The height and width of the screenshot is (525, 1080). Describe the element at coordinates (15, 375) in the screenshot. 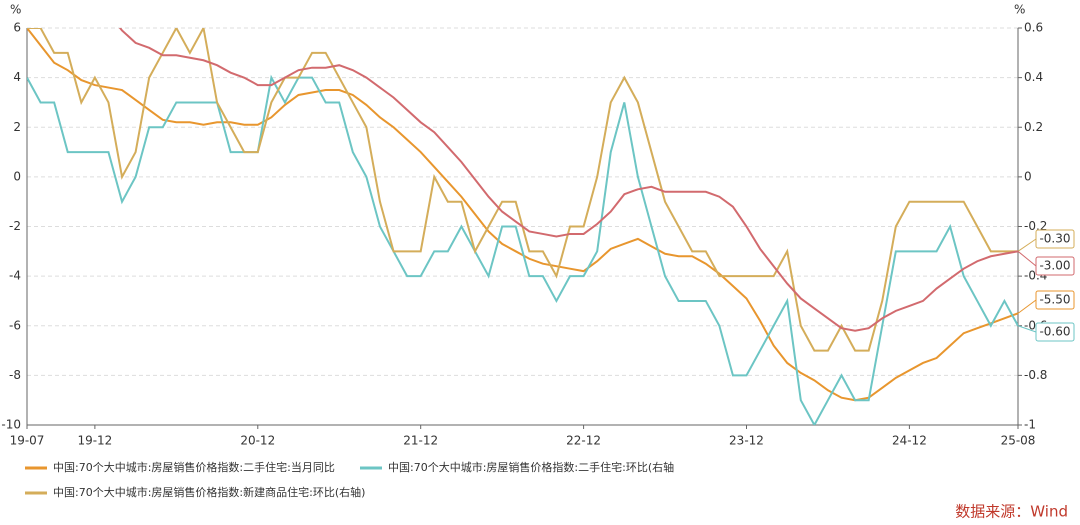

I see `y-tick-label: -8` at that location.